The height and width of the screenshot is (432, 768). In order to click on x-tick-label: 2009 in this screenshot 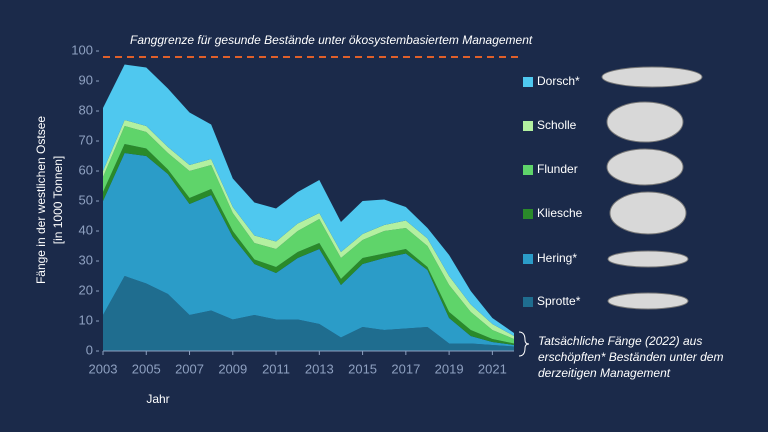, I will do `click(232, 368)`.